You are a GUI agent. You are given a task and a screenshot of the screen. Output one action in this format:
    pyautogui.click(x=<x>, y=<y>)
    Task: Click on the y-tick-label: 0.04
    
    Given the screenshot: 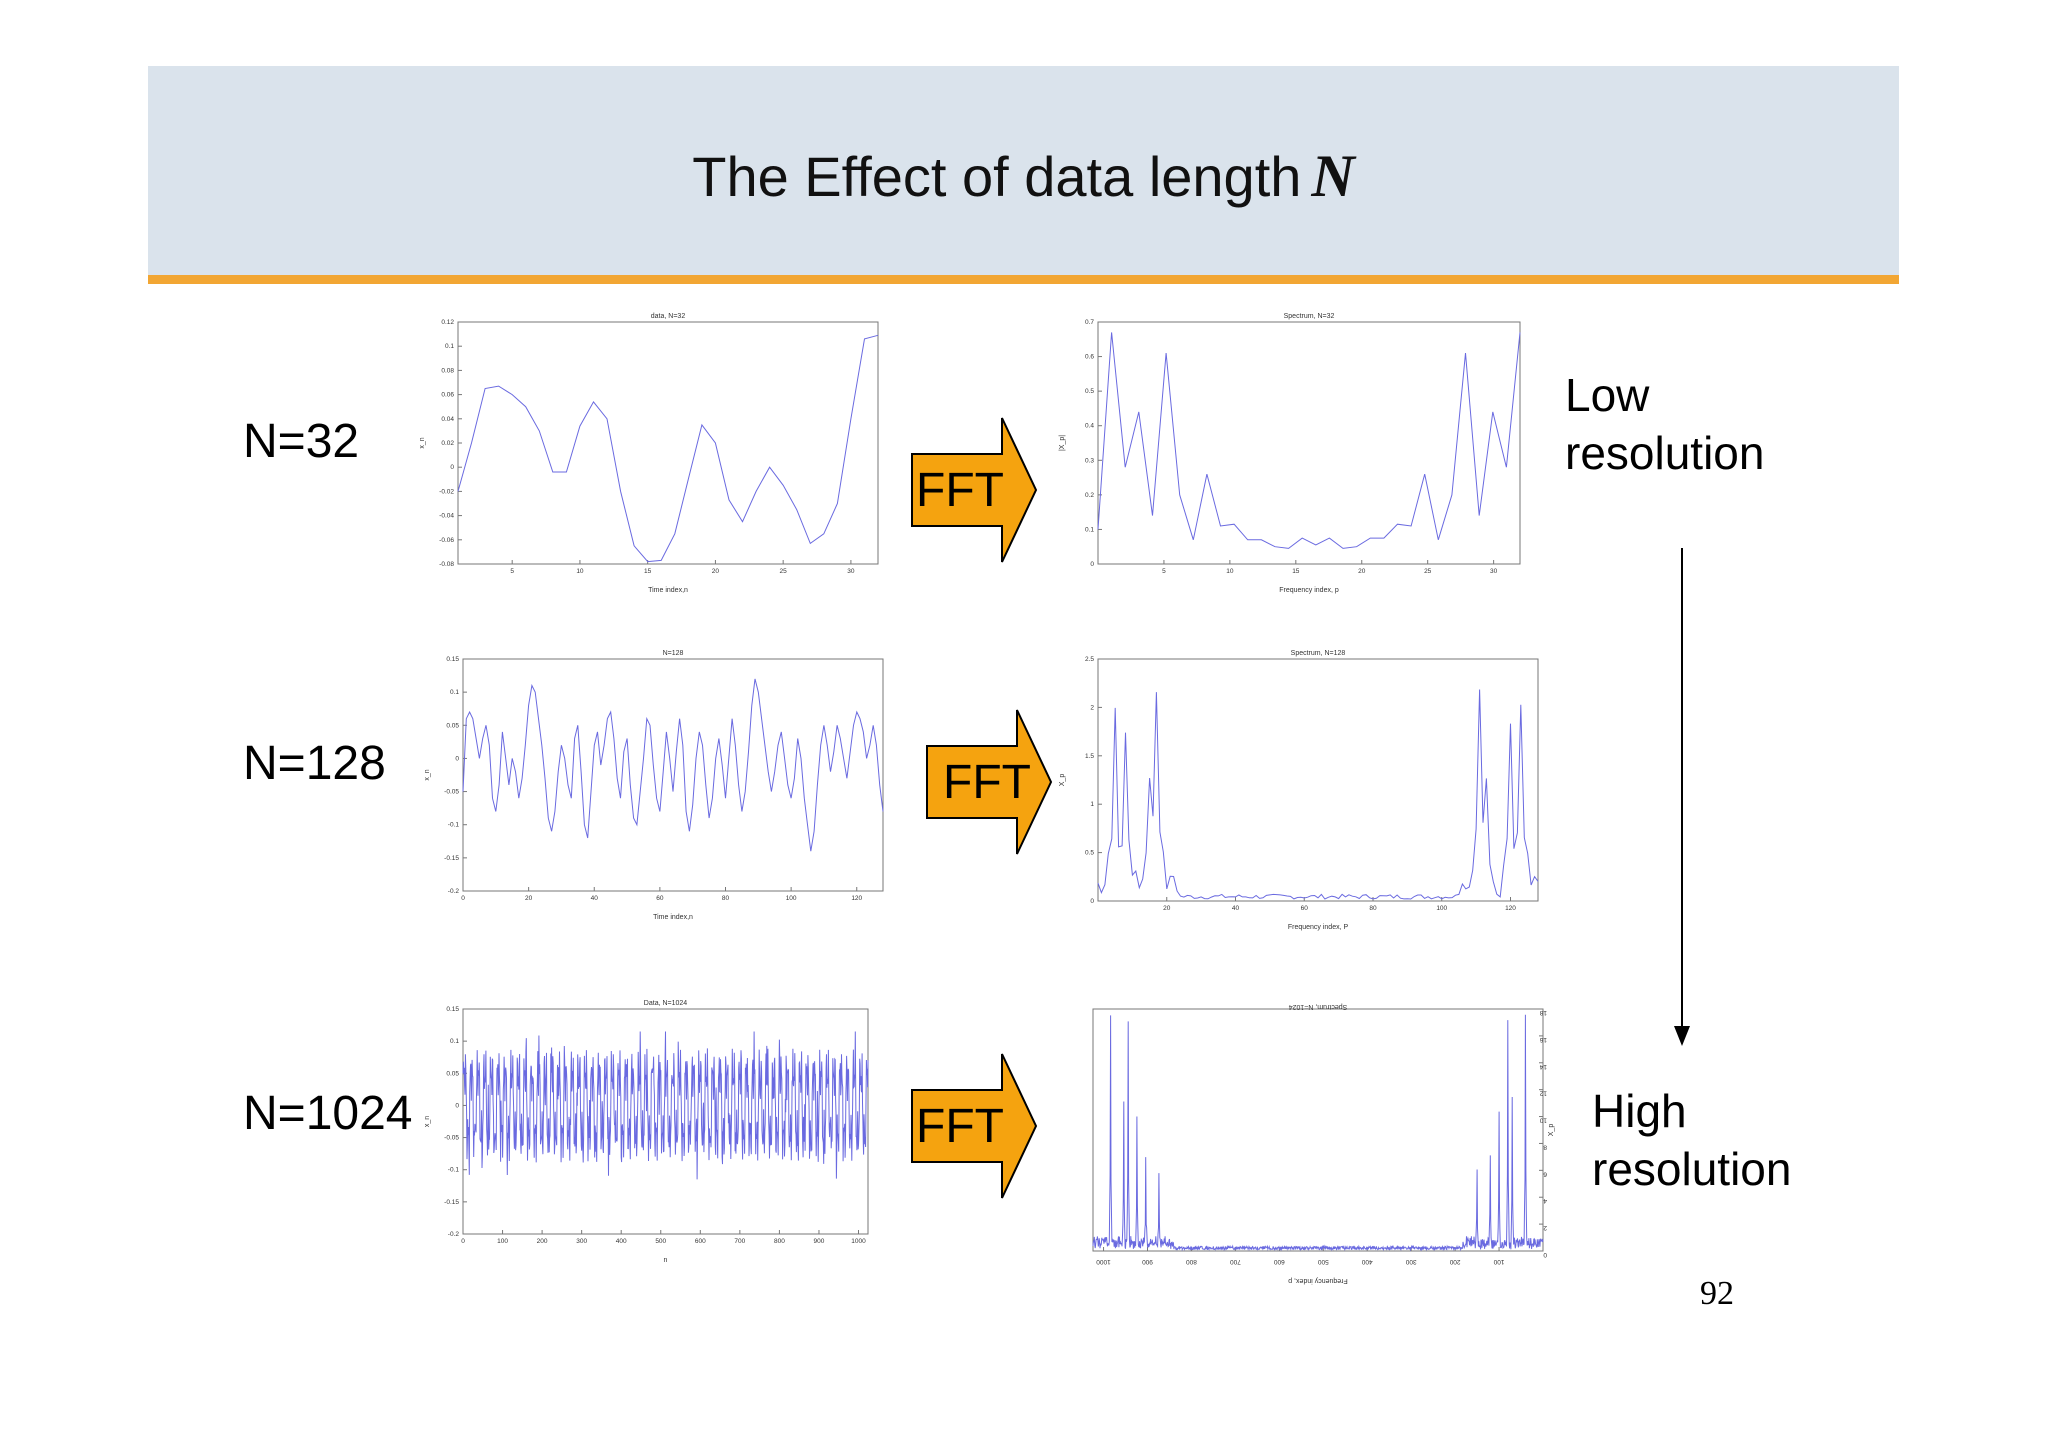 What is the action you would take?
    pyautogui.click(x=447, y=419)
    